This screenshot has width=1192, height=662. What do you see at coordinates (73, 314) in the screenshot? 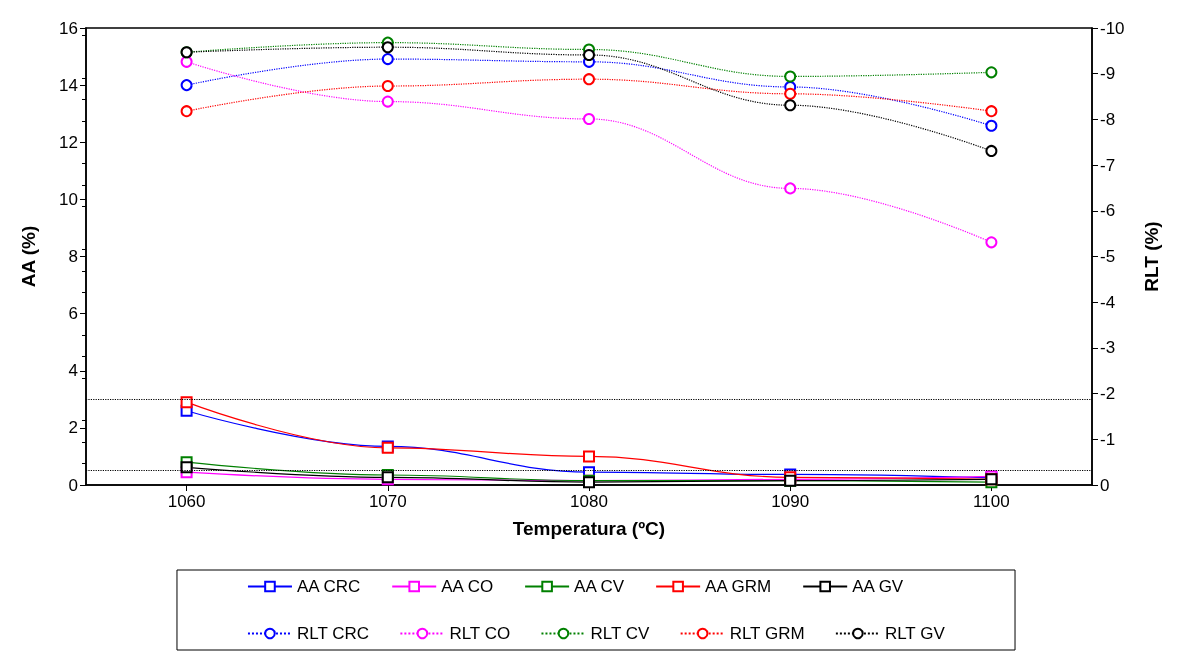
I see `y-tick-label: 6` at bounding box center [73, 314].